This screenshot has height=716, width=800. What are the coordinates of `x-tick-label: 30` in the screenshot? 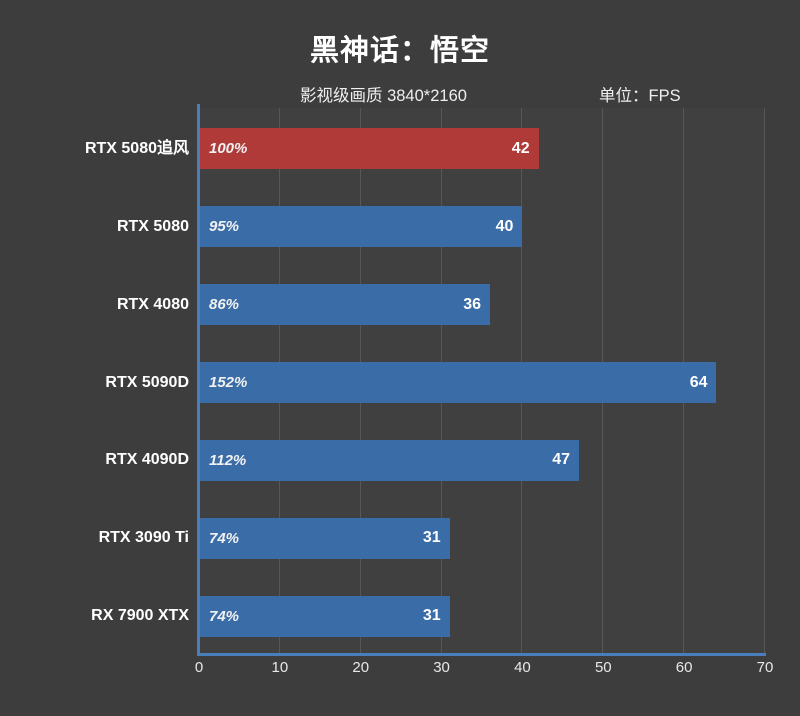 It's located at (441, 667).